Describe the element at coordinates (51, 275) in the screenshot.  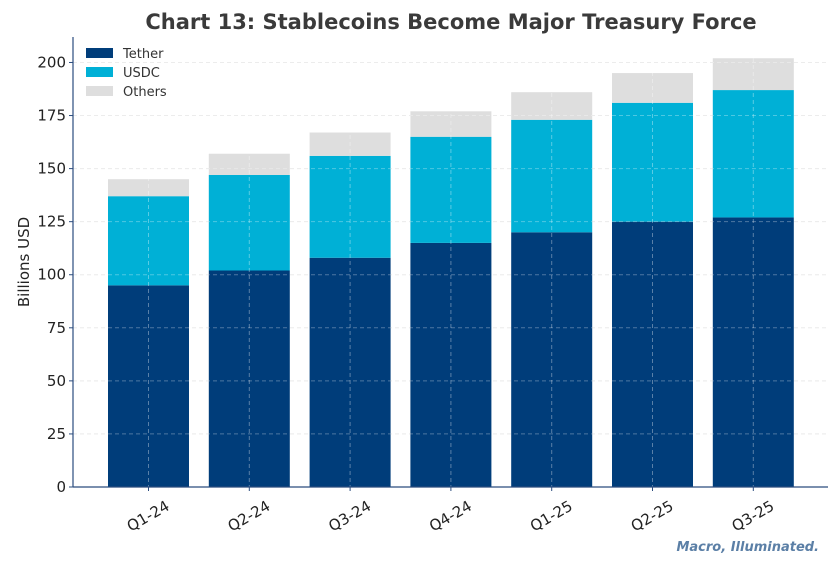
I see `y-tick-label: 100` at that location.